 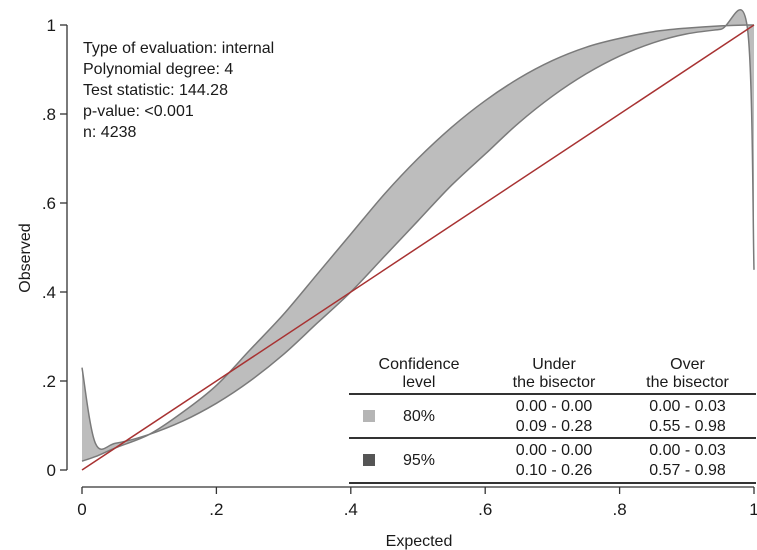 I want to click on header-under-bisector: Under the bisector, so click(x=554, y=374).